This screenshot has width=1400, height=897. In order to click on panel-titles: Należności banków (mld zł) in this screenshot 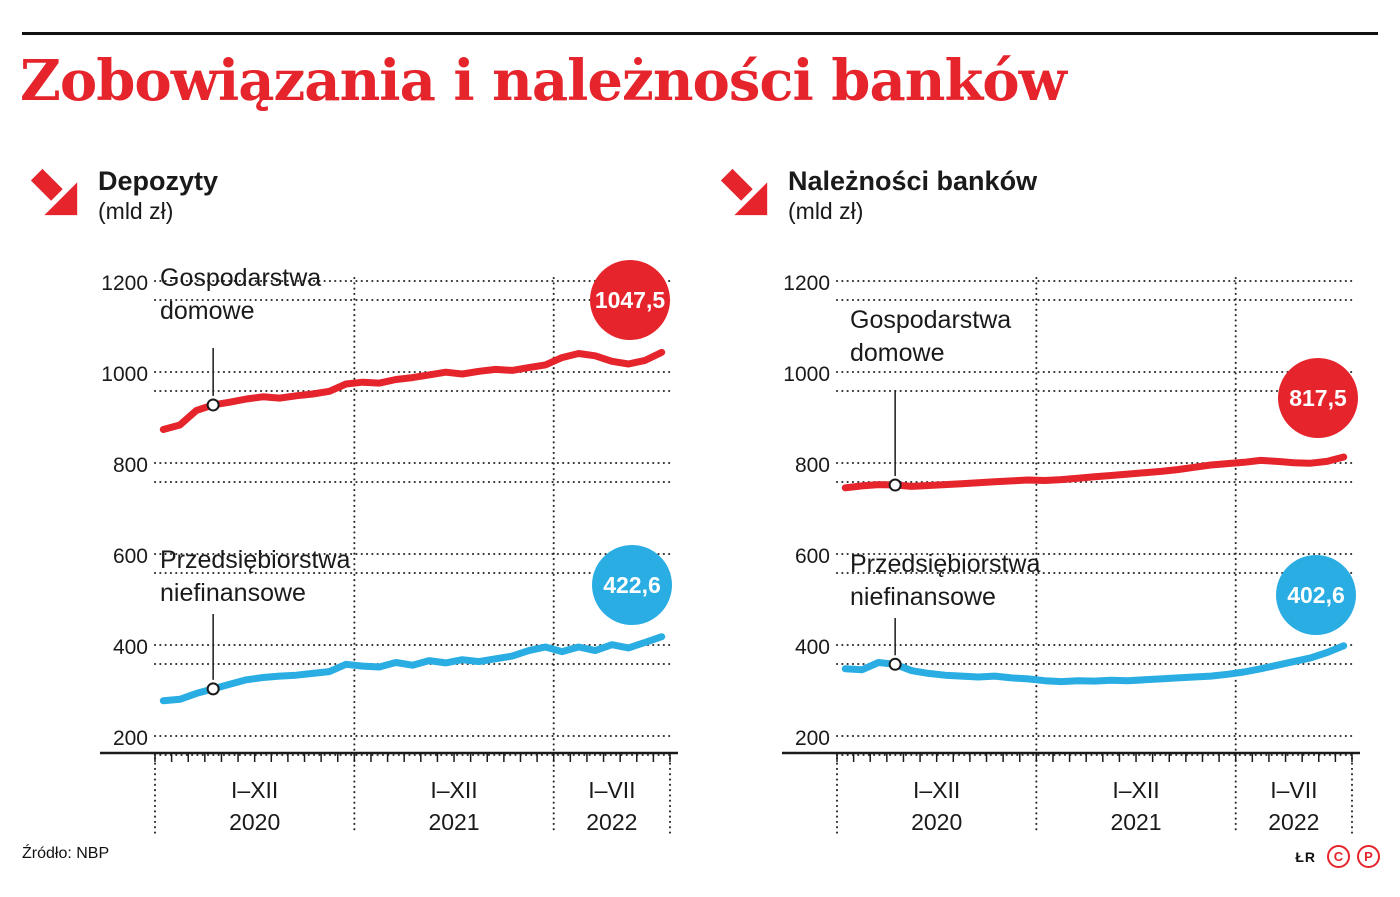, I will do `click(912, 196)`.